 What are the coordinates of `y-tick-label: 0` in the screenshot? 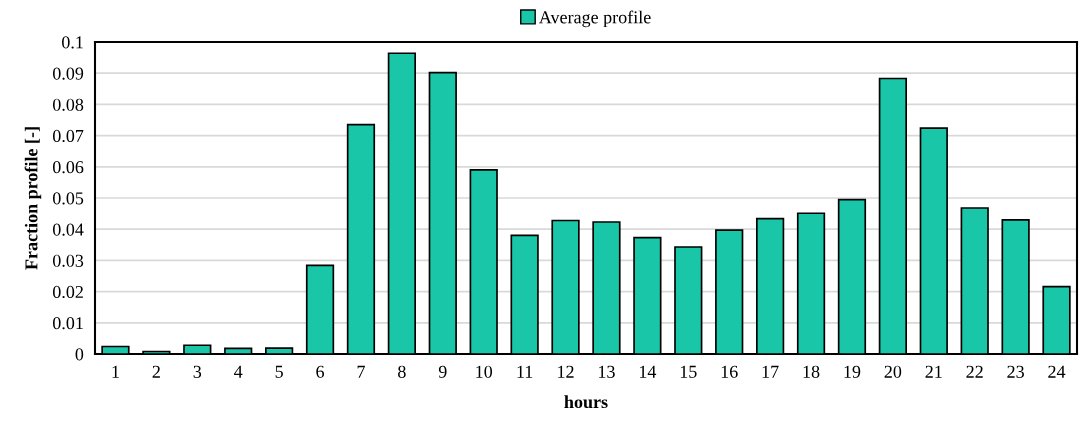 It's located at (79, 354).